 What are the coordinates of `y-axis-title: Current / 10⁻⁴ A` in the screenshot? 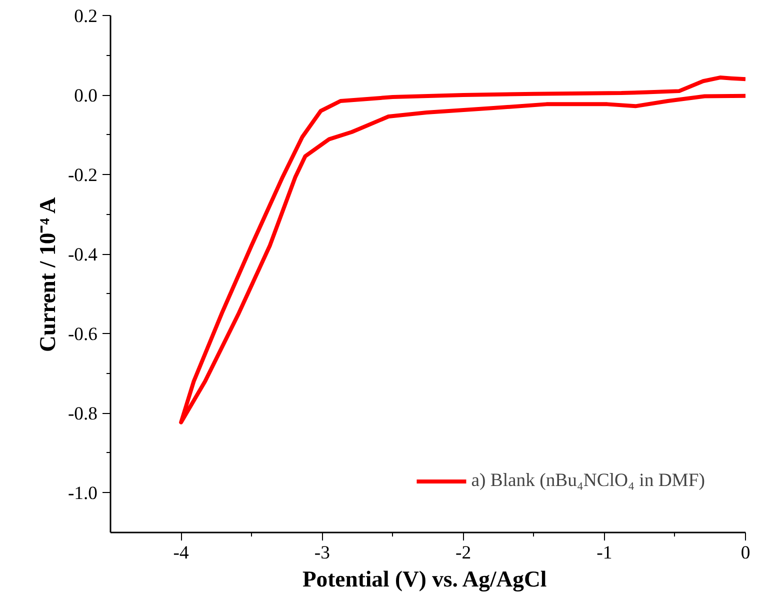 It's located at (47, 274).